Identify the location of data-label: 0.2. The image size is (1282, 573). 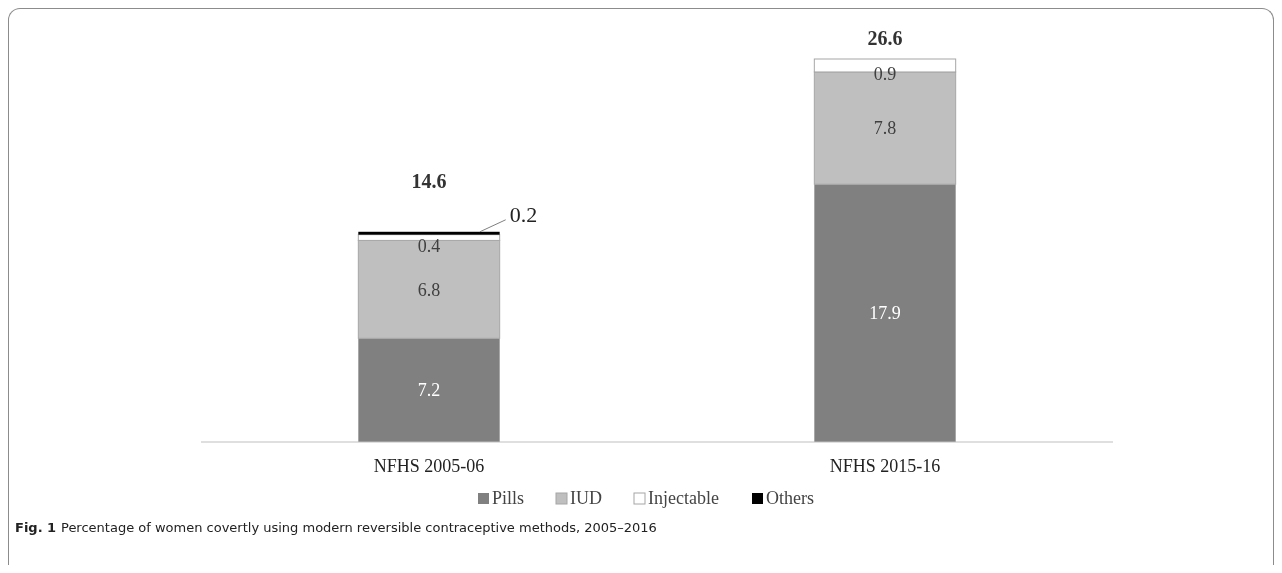
(523, 214).